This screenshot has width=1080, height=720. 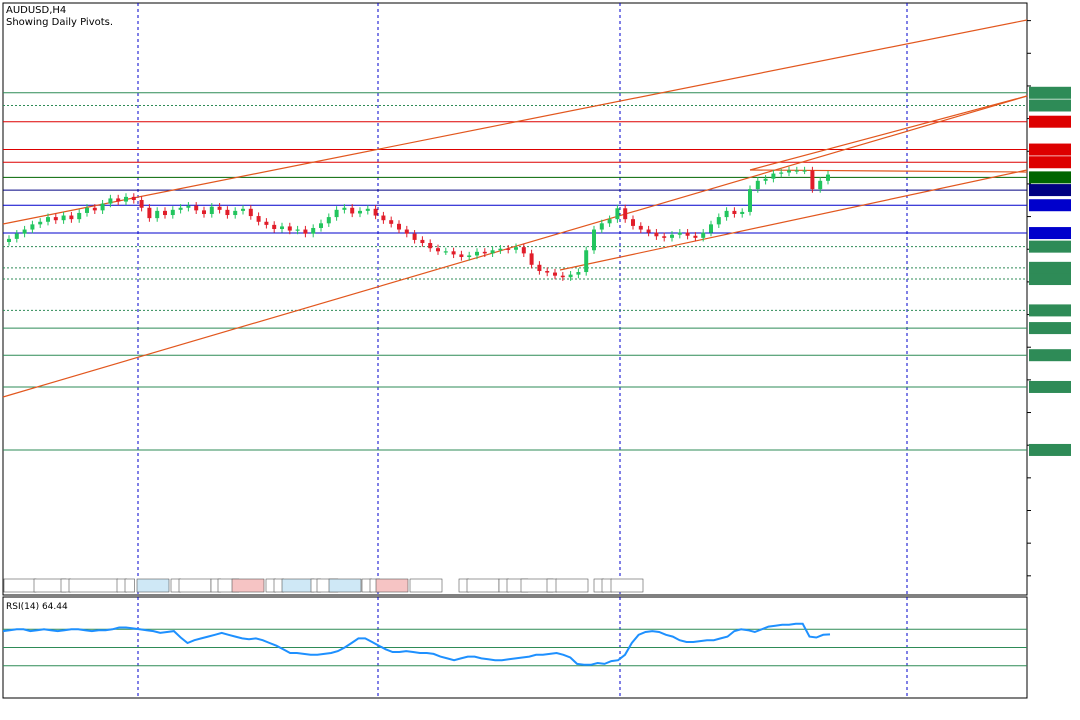 What do you see at coordinates (37, 607) in the screenshot?
I see `rsi-label: RSI(14) 64.44` at bounding box center [37, 607].